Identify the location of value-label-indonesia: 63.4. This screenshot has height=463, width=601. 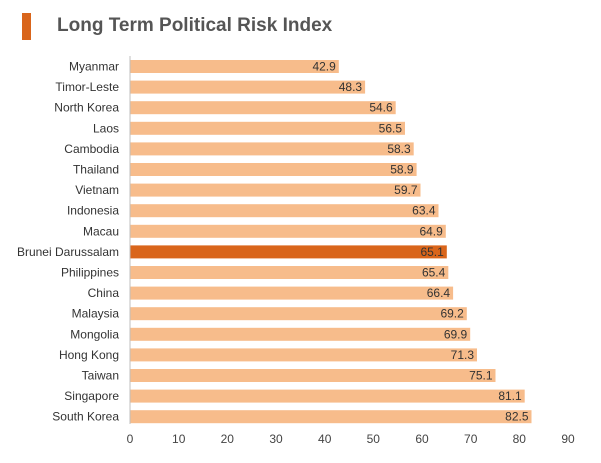
(424, 211).